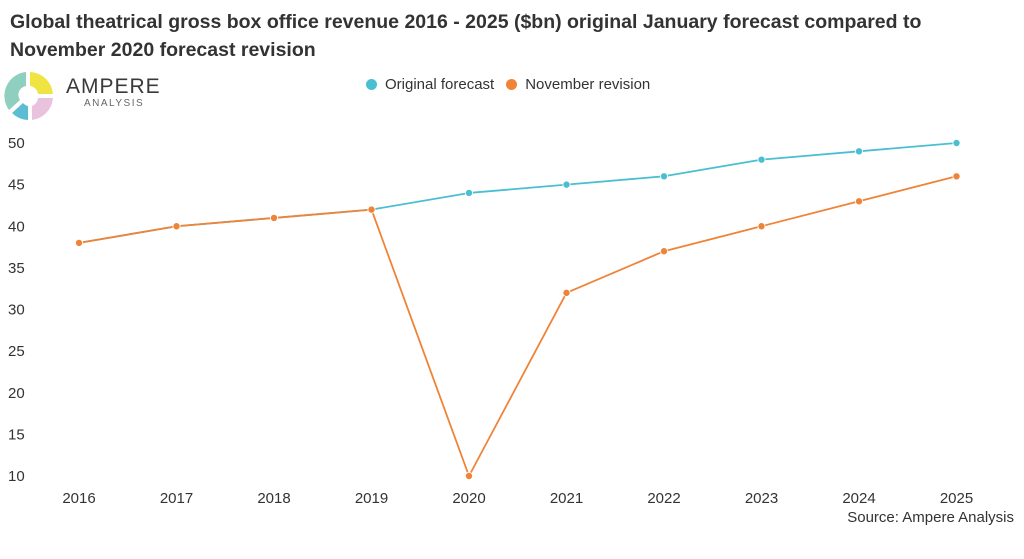 The image size is (1024, 559). I want to click on x-tick-label: 2023, so click(761, 498).